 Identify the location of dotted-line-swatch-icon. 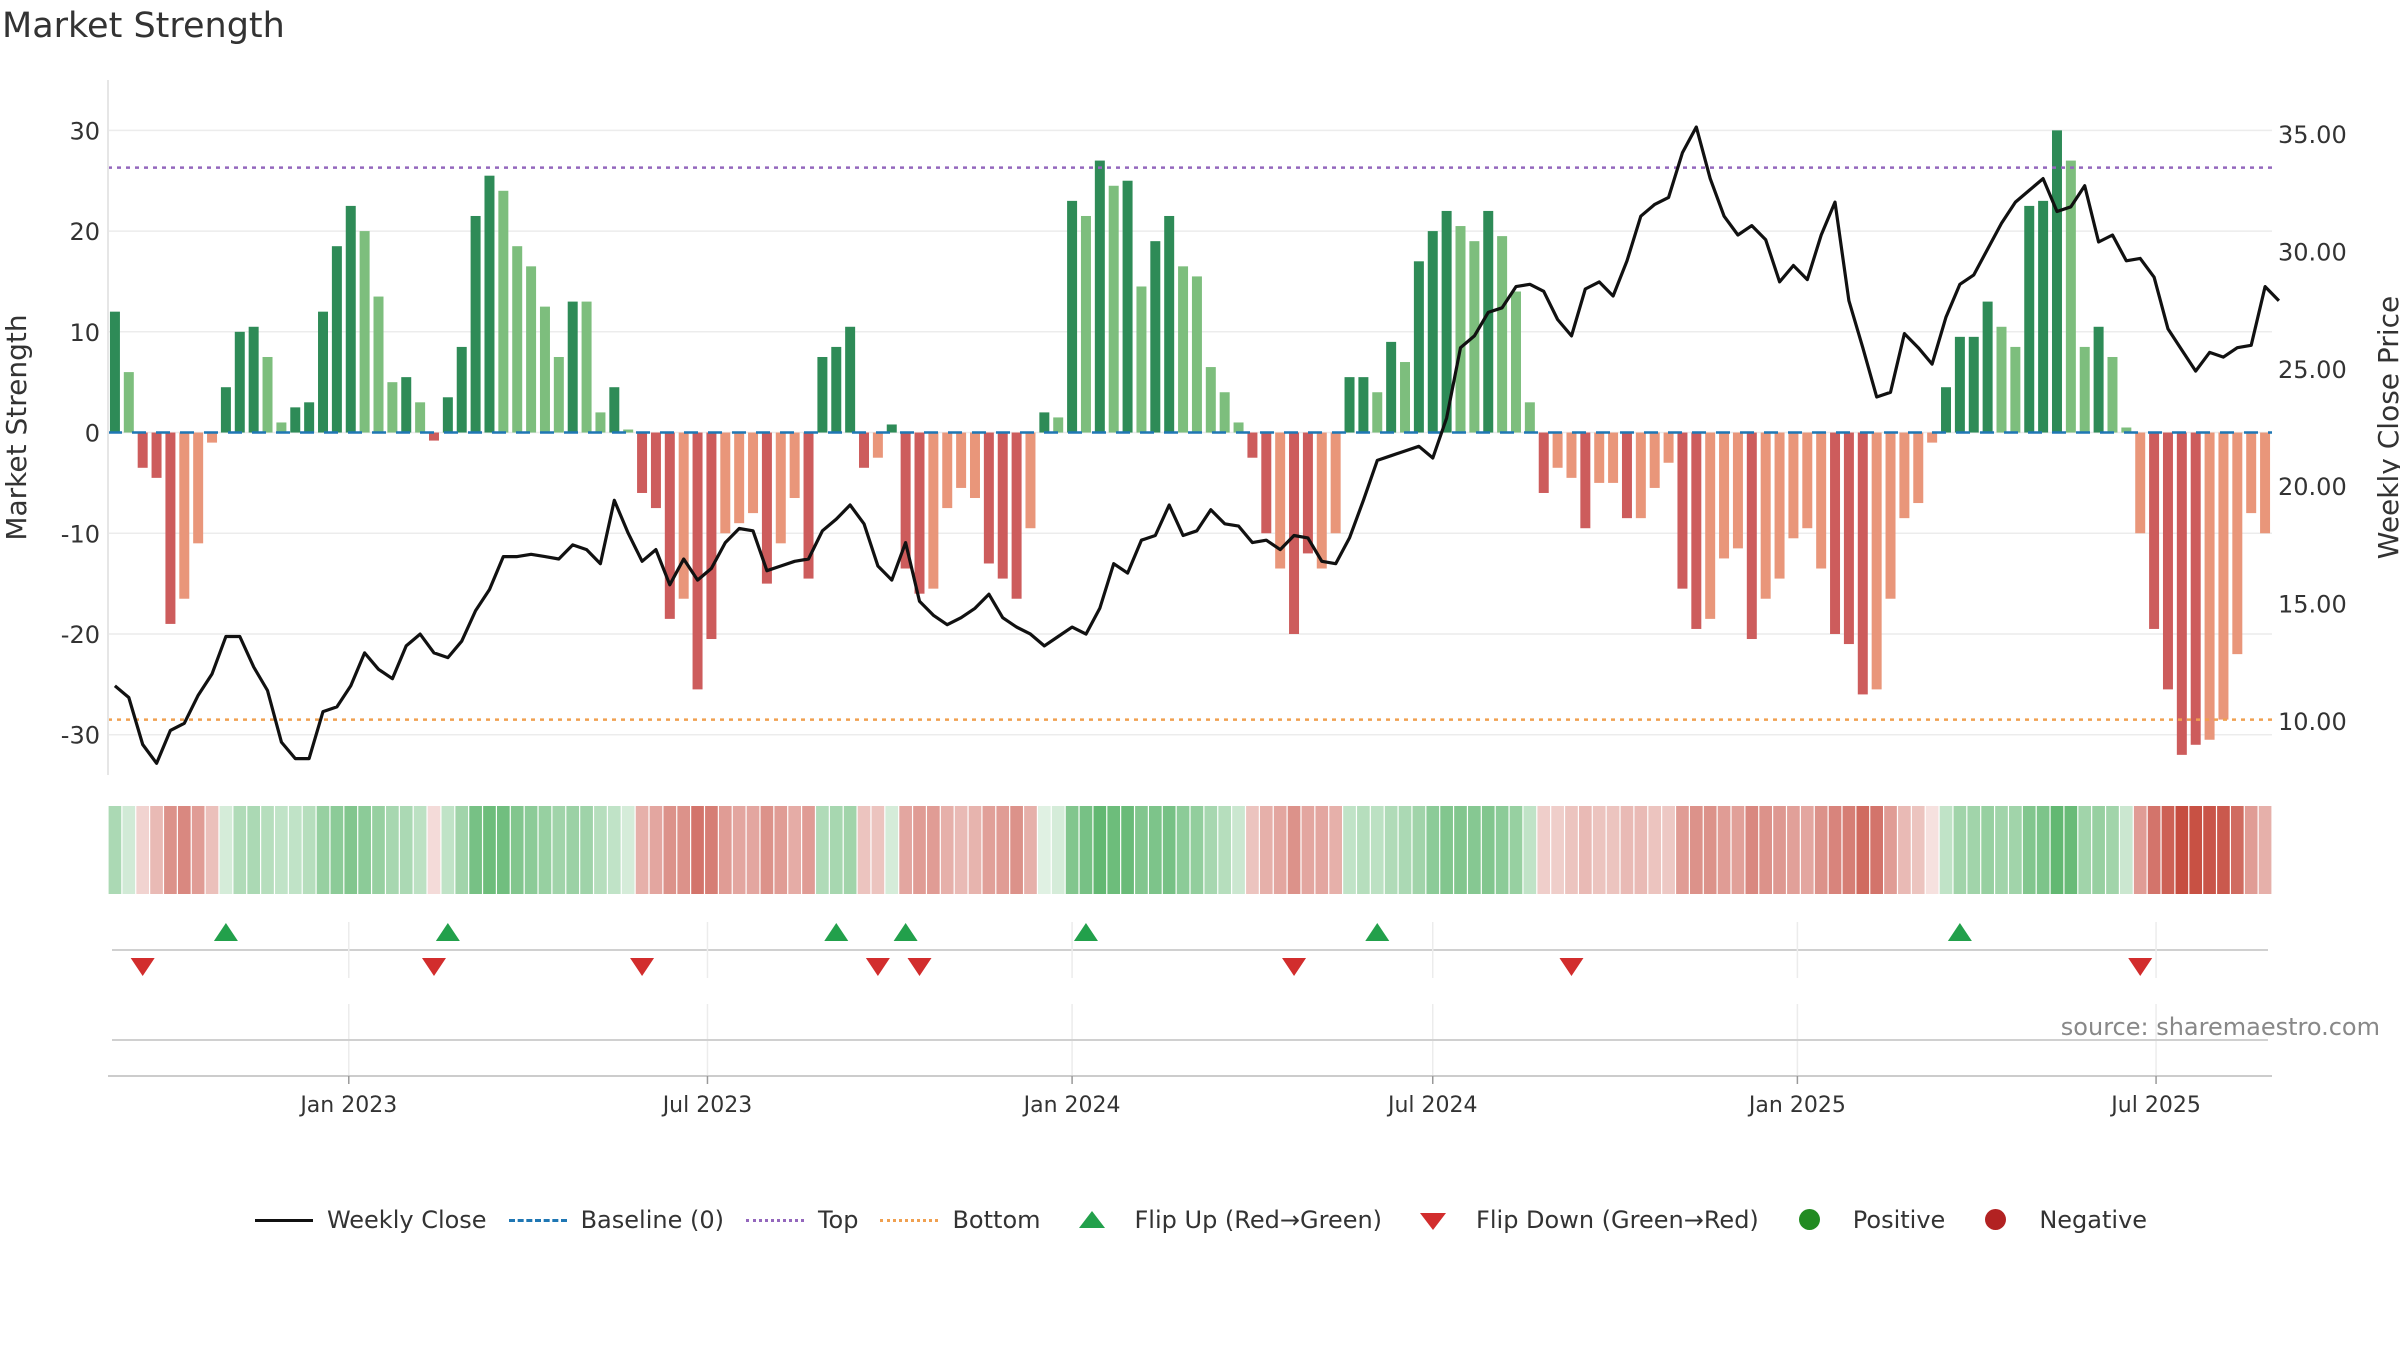
(775, 1220).